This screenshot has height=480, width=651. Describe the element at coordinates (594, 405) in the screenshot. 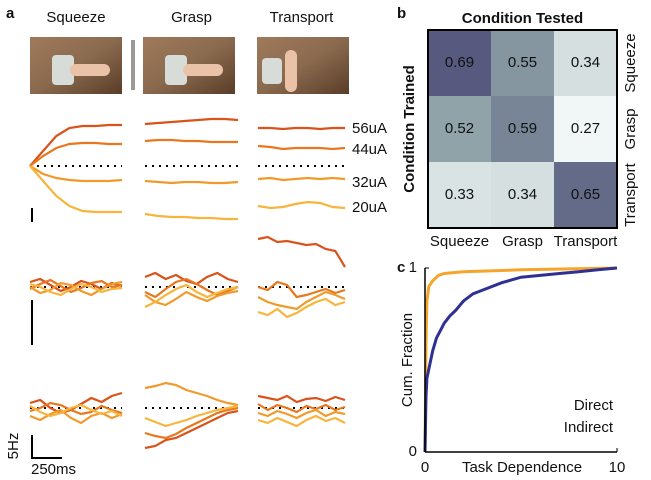

I see `legend-label: Direct` at that location.